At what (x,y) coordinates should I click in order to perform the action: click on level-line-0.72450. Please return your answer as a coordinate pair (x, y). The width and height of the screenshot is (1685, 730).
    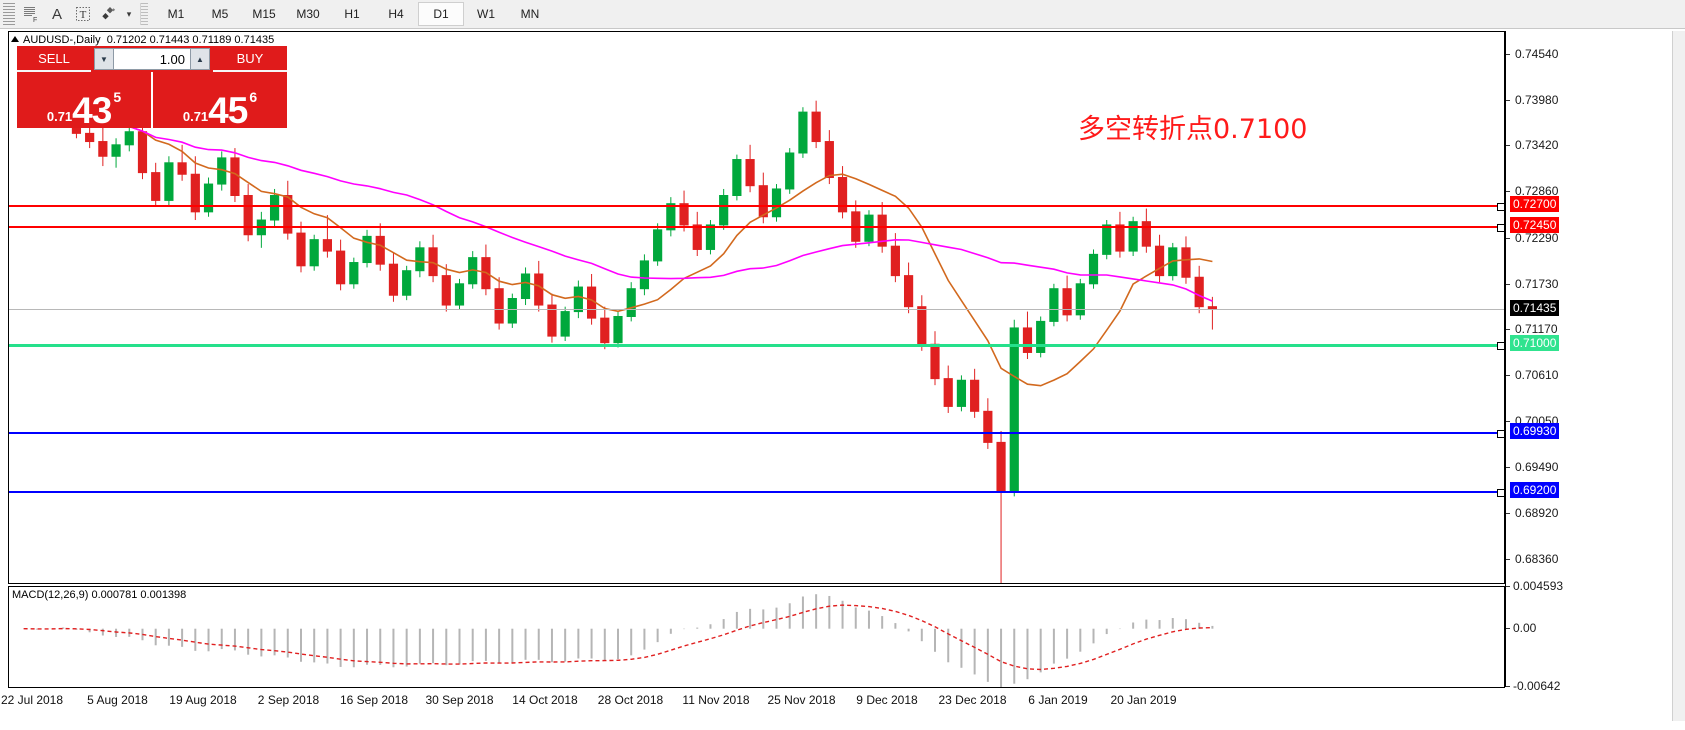
    Looking at the image, I should click on (756, 227).